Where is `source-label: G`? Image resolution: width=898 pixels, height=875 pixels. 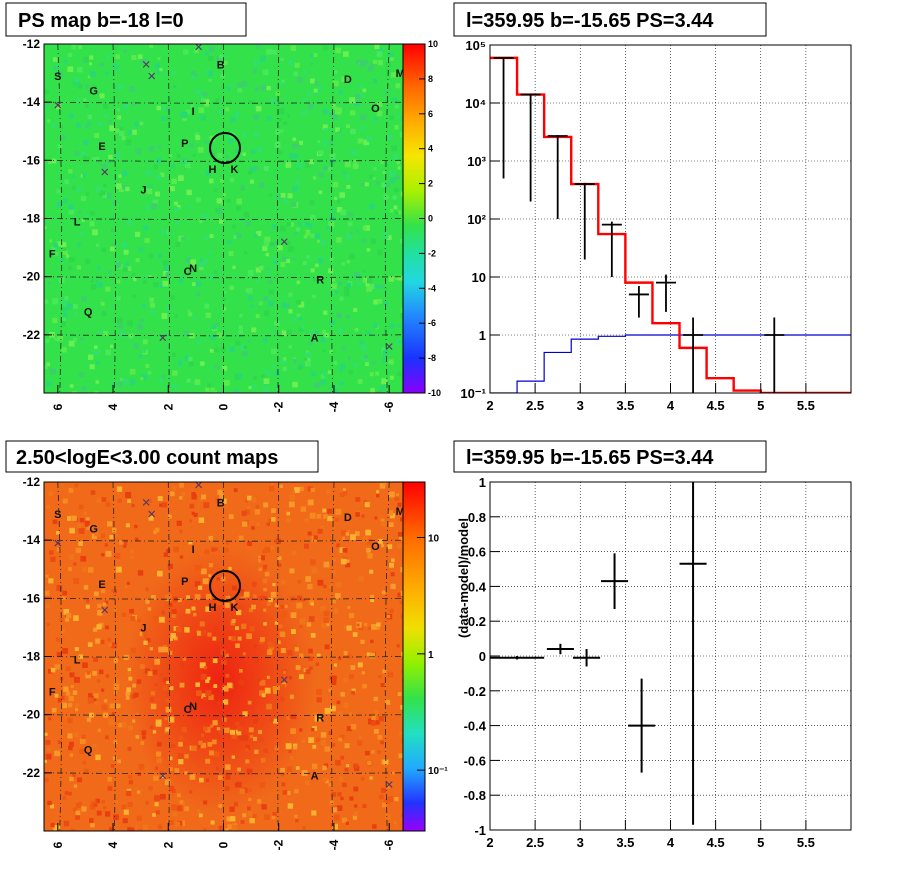
source-label: G is located at coordinates (93, 530).